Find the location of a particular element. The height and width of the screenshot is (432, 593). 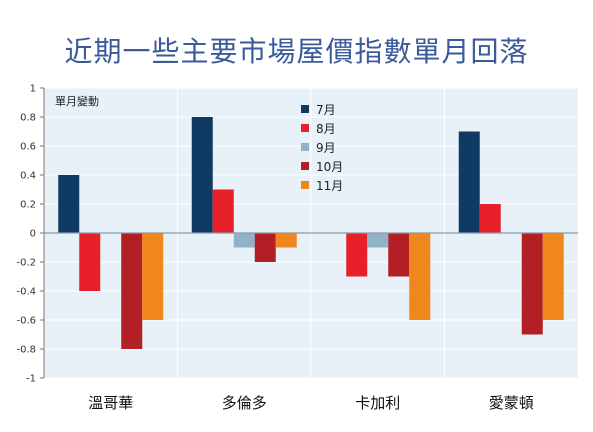

y-tick-label: -0.8 is located at coordinates (26, 350).